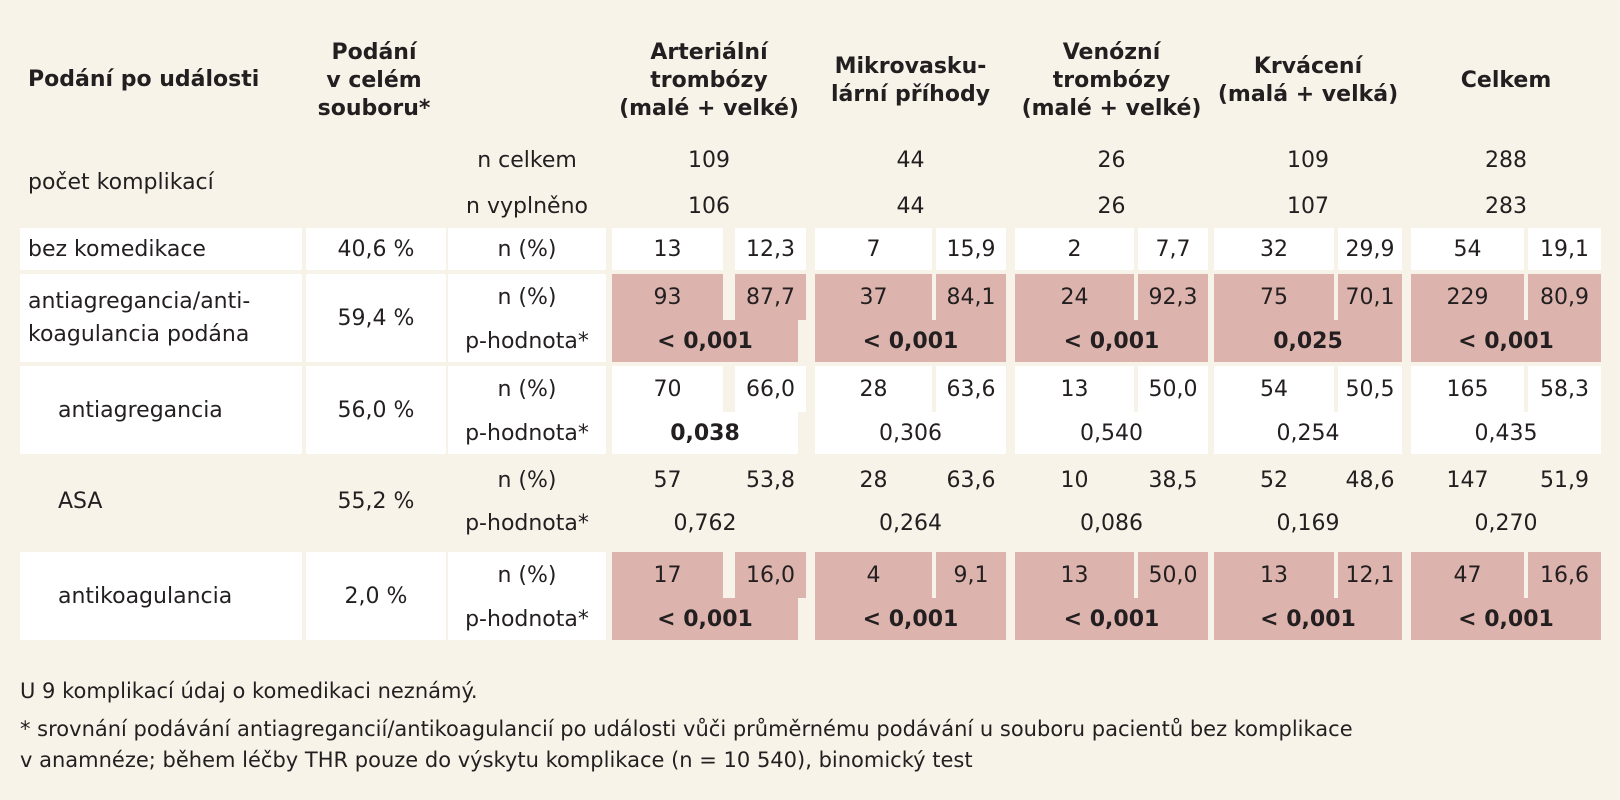  I want to click on cell-pct: 58,3, so click(1564, 389).